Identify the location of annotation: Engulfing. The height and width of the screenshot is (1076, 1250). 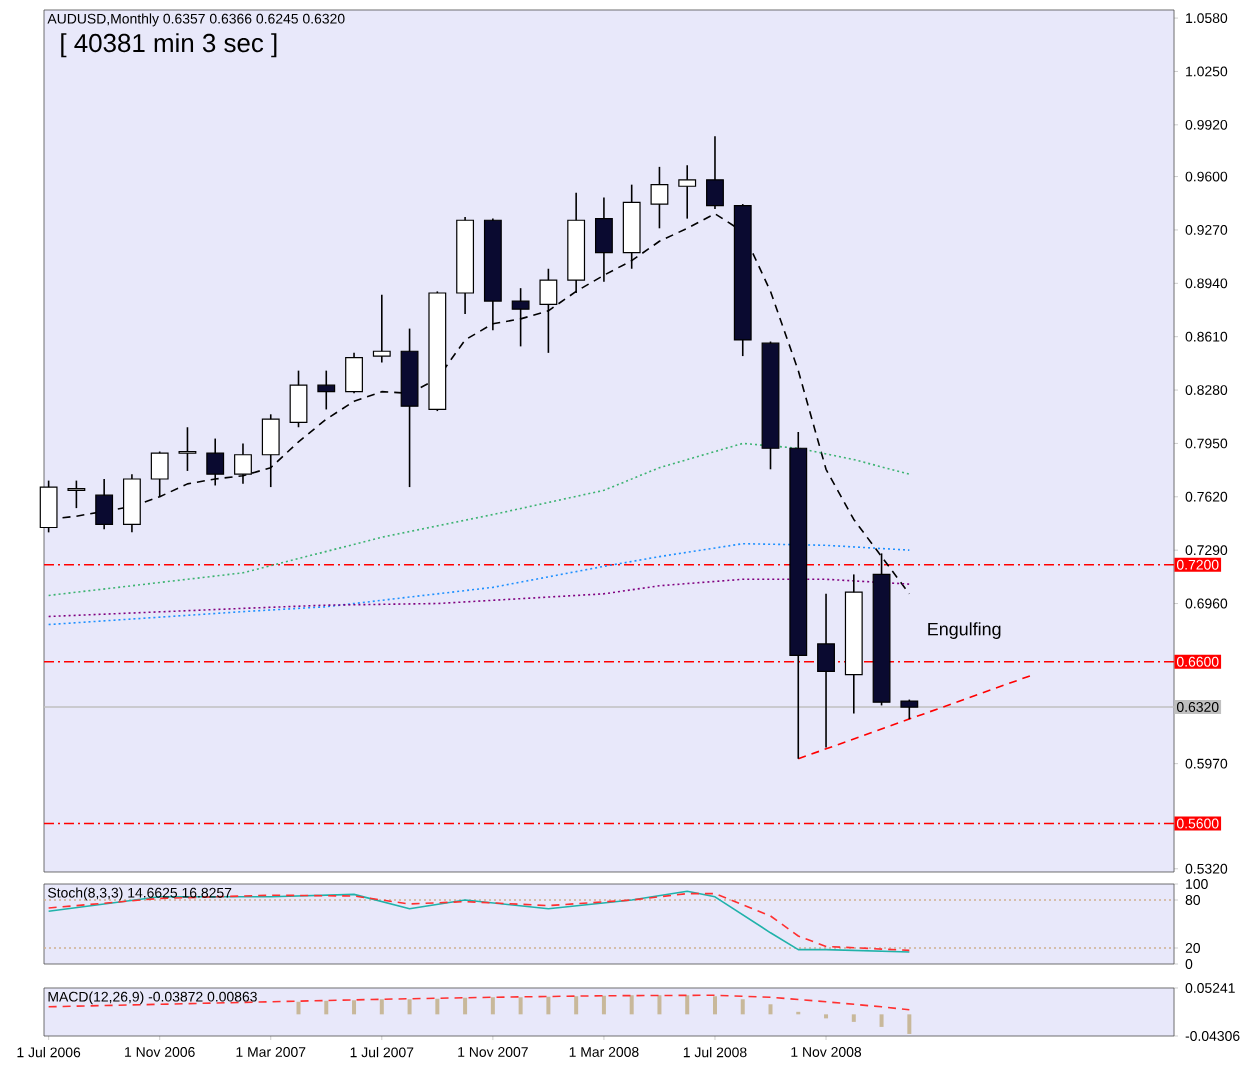
(964, 630).